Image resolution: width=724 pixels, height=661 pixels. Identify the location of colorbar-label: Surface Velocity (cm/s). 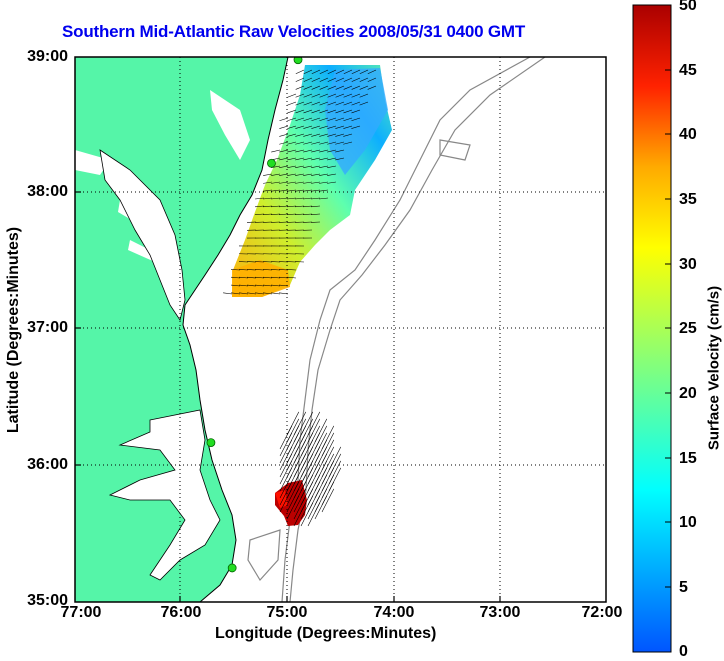
(714, 368).